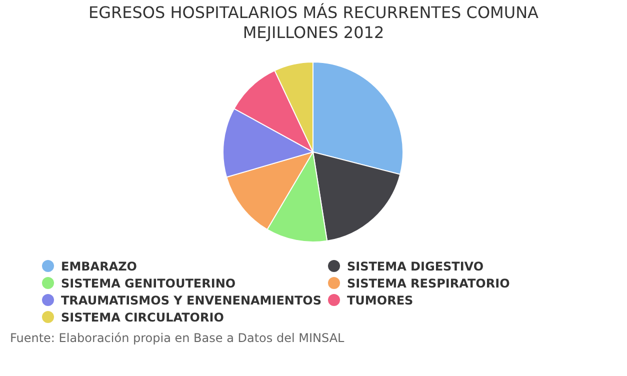 This screenshot has height=376, width=627. What do you see at coordinates (148, 283) in the screenshot?
I see `legend-label: SISTEMA GENITOUTERINO` at bounding box center [148, 283].